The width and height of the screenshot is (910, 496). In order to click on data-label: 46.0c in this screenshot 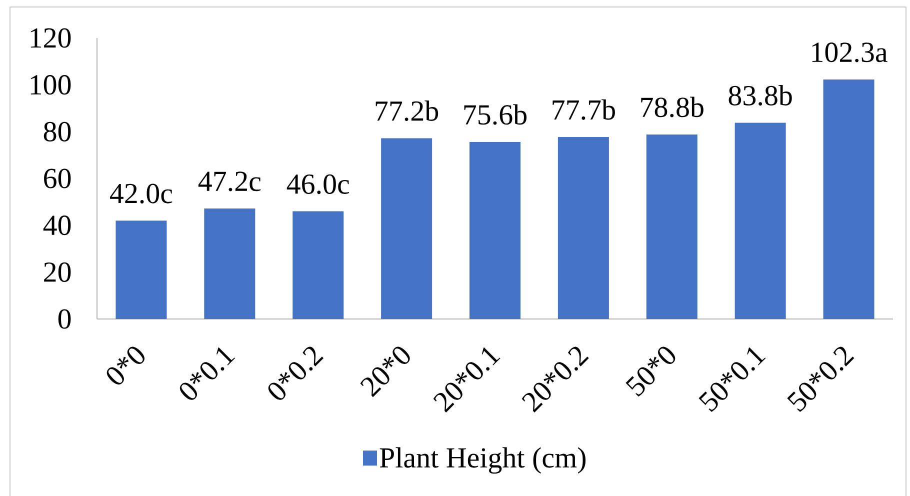, I will do `click(318, 184)`.